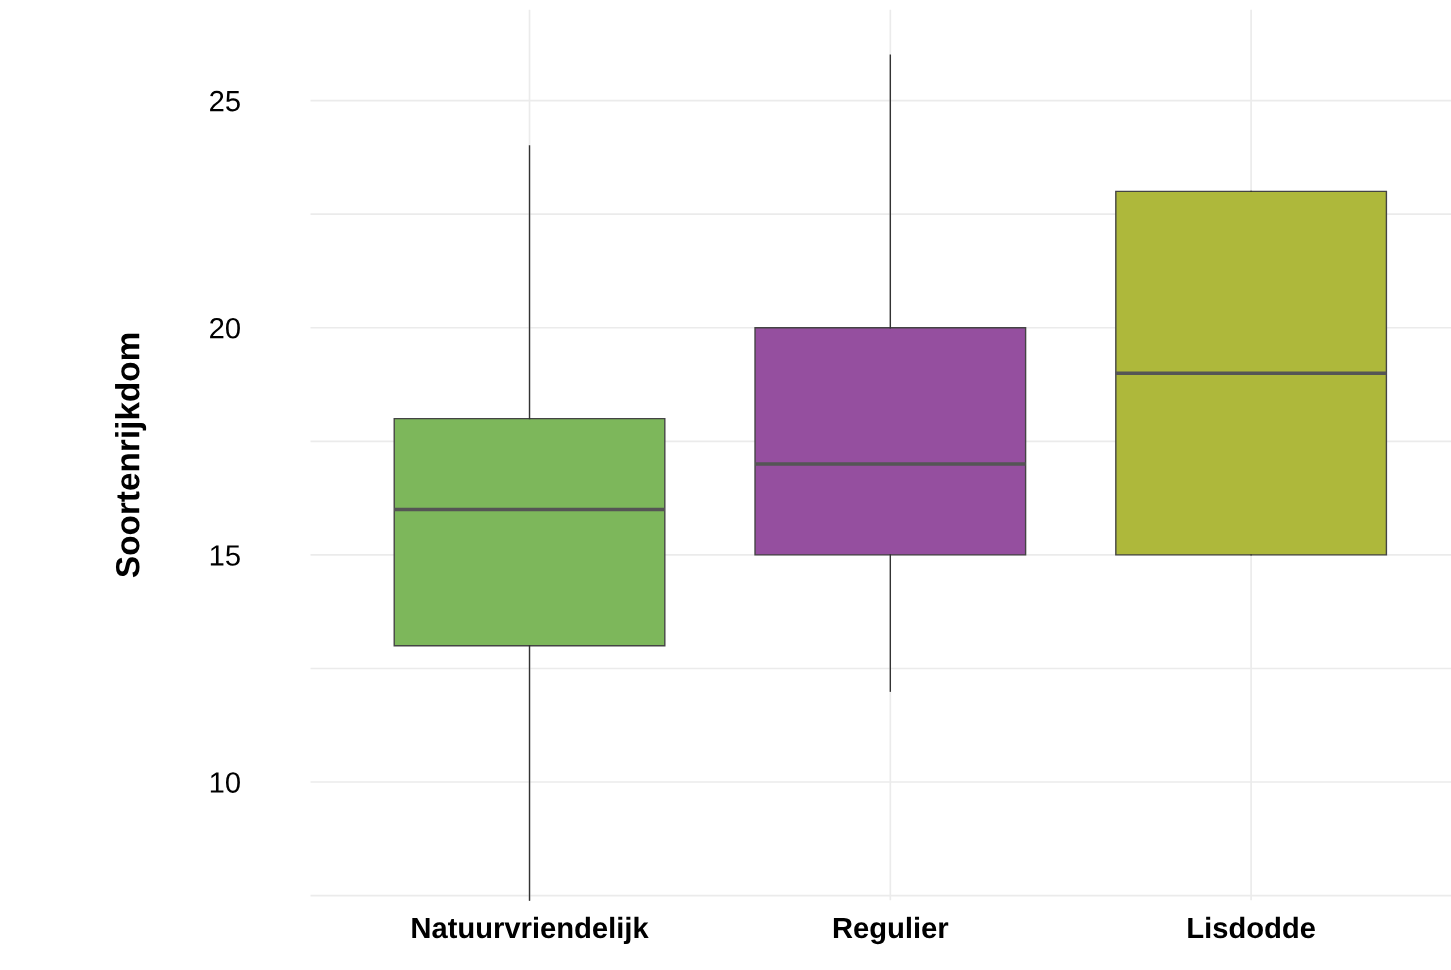  What do you see at coordinates (891, 930) in the screenshot?
I see `x-tick-label: Regulier` at bounding box center [891, 930].